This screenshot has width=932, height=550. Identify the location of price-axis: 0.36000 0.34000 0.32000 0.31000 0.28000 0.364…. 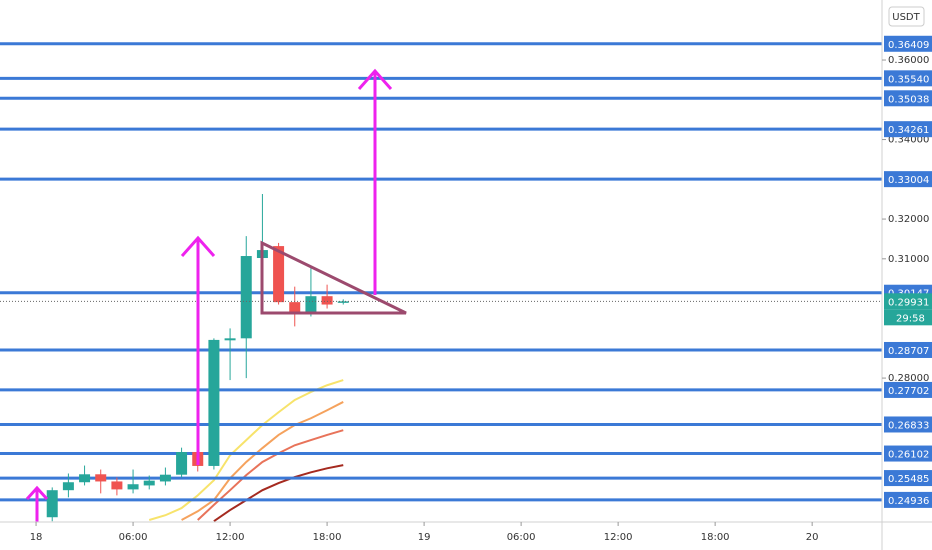
(907, 271).